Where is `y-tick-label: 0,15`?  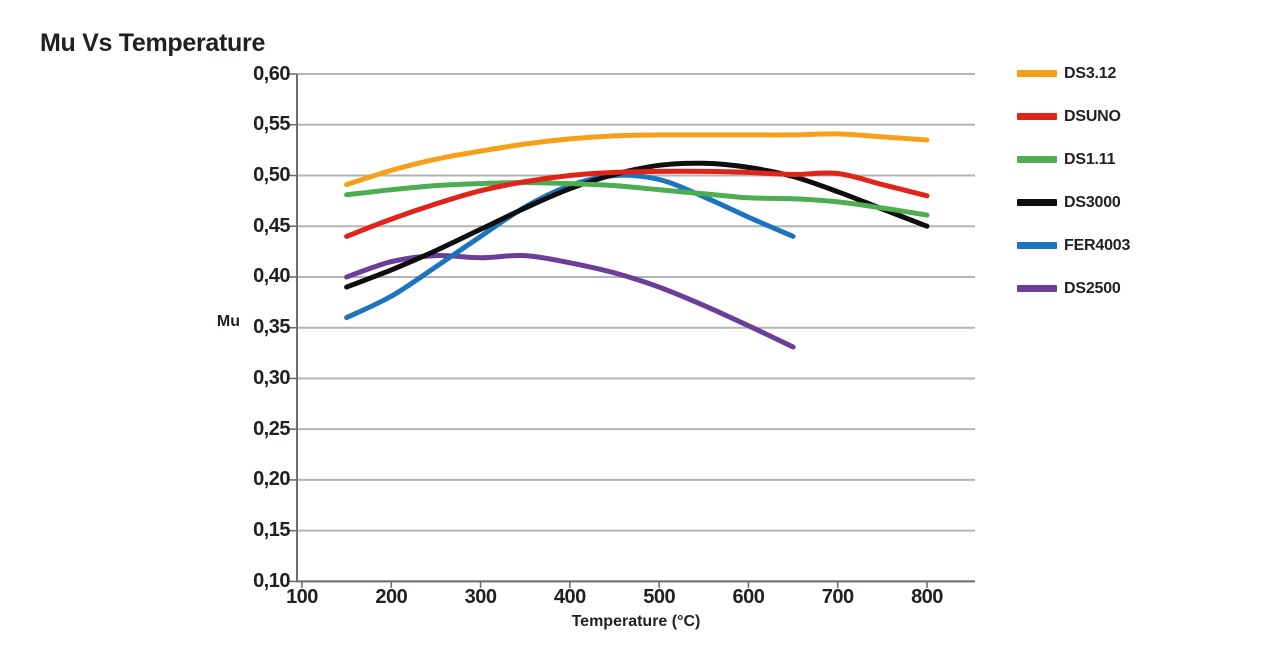
y-tick-label: 0,15 is located at coordinates (271, 530).